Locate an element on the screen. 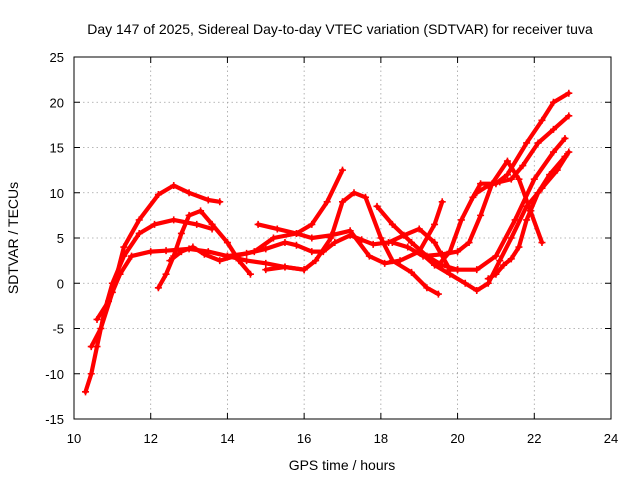  y-tick-label: 10 is located at coordinates (57, 193).